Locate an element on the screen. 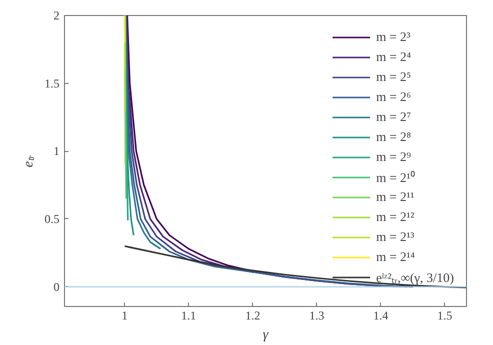  y-tick-label: 0 is located at coordinates (57, 287).